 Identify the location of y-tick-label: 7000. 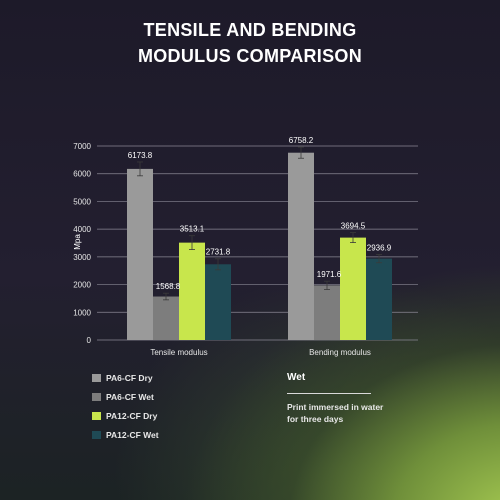
(82, 146).